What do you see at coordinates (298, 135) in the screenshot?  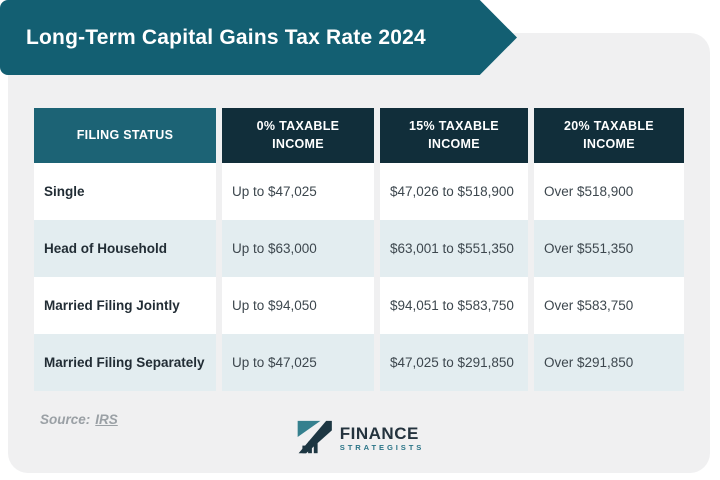 I see `column-header-0-percent: 0% TAXABLE INCOME` at bounding box center [298, 135].